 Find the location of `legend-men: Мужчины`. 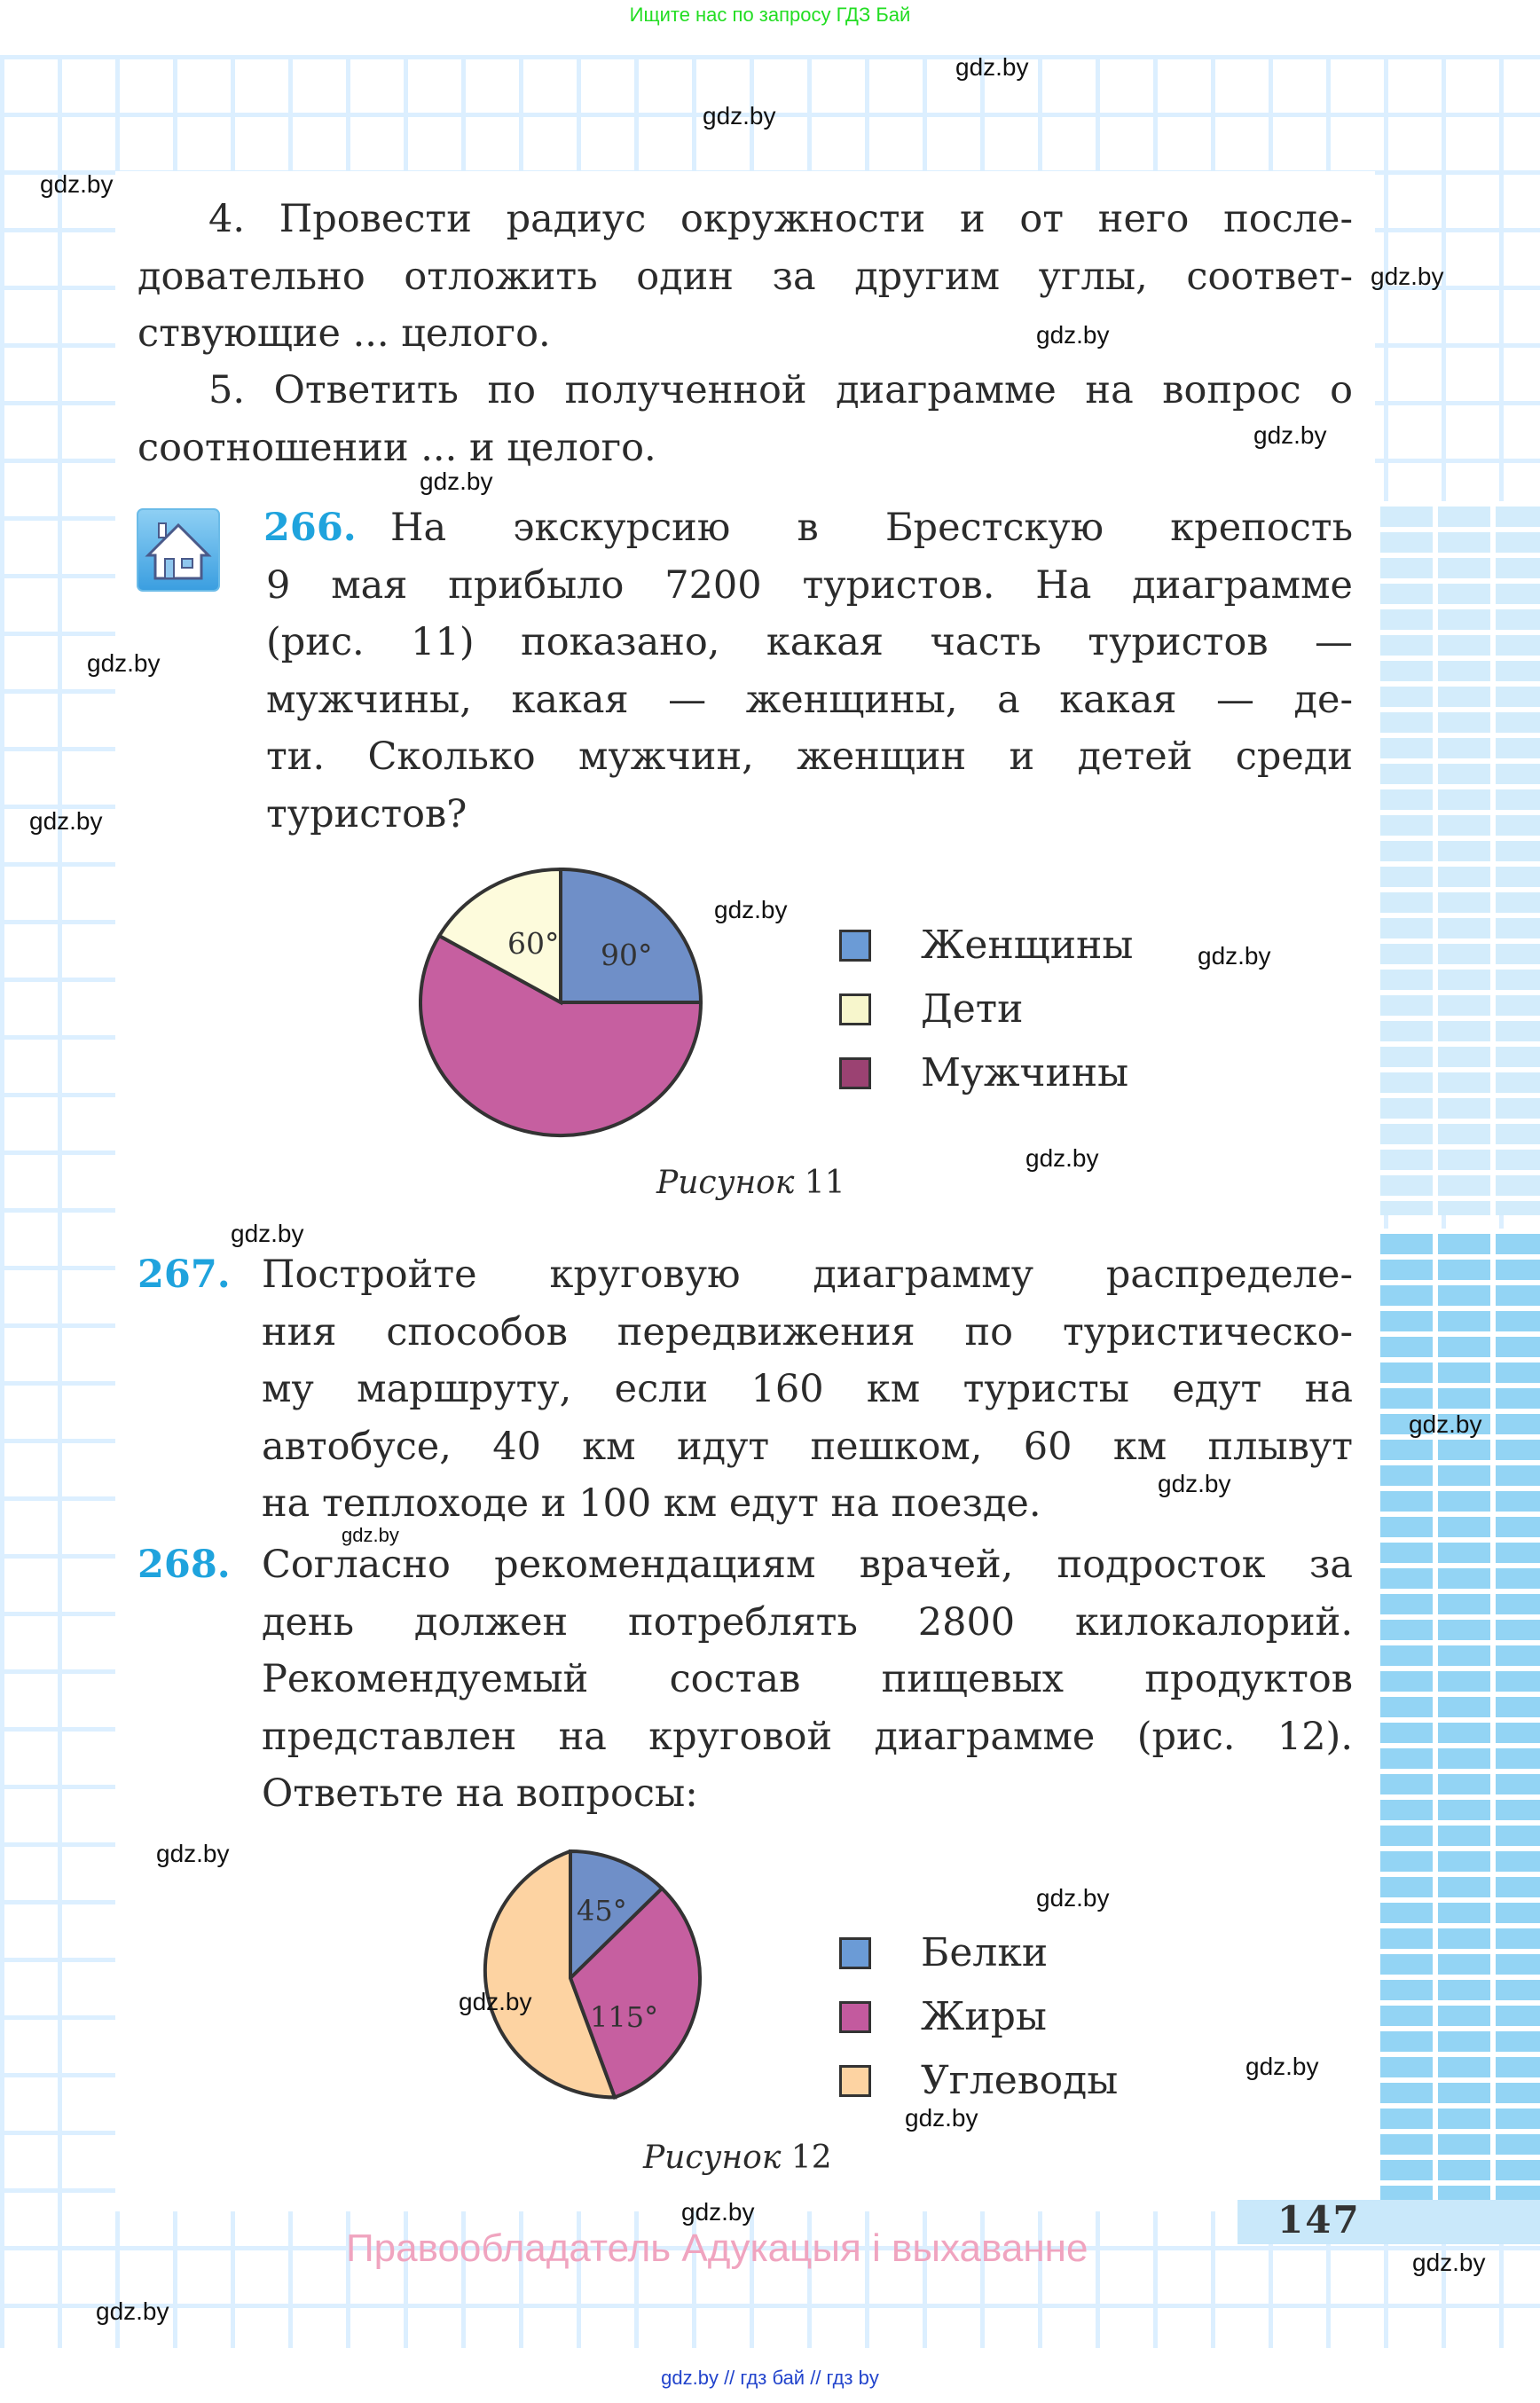

legend-men: Мужчины is located at coordinates (983, 1073).